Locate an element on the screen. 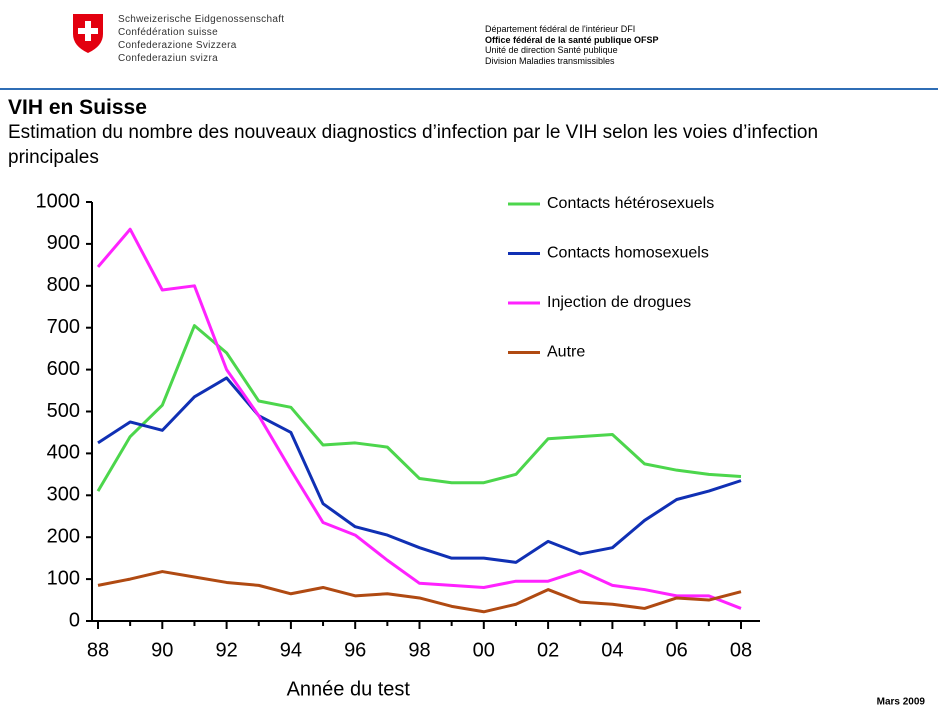  x-tick-label: 94 is located at coordinates (291, 650).